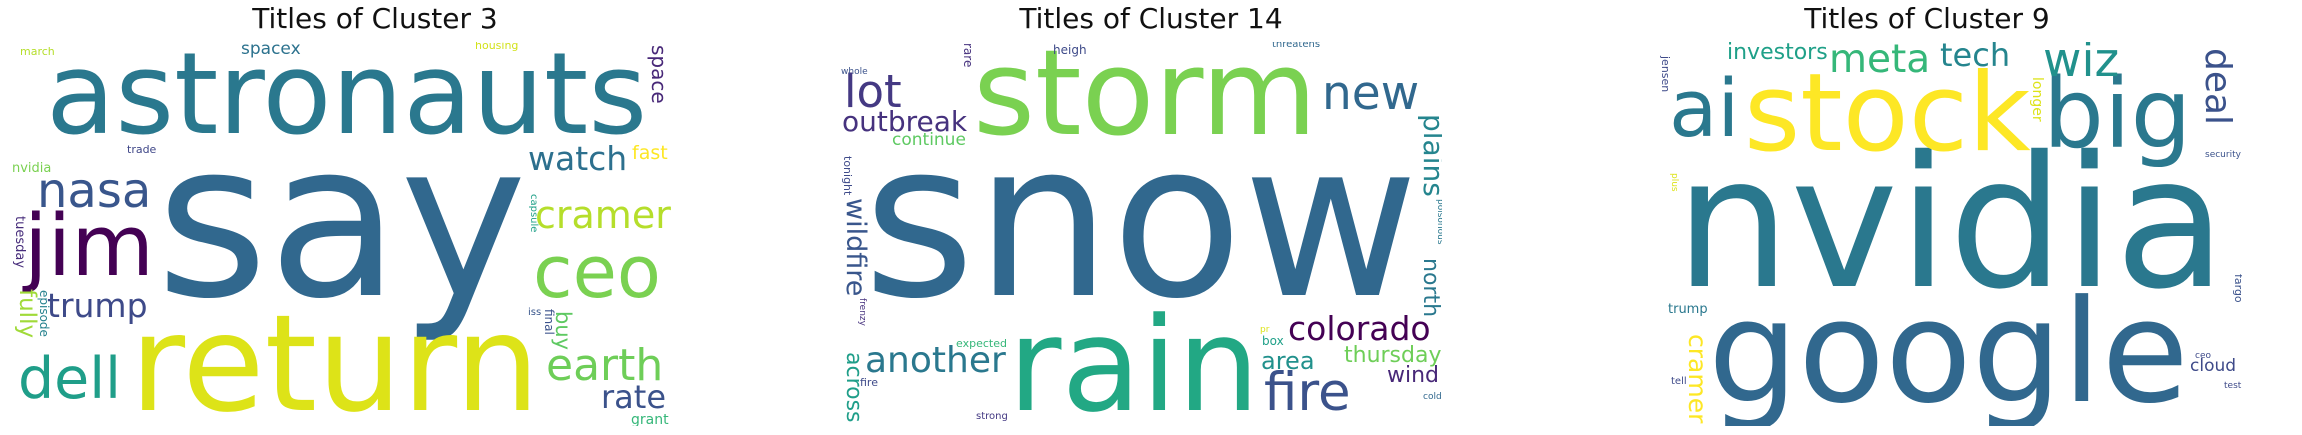  What do you see at coordinates (1948, 348) in the screenshot?
I see `cloud-word: google` at bounding box center [1948, 348].